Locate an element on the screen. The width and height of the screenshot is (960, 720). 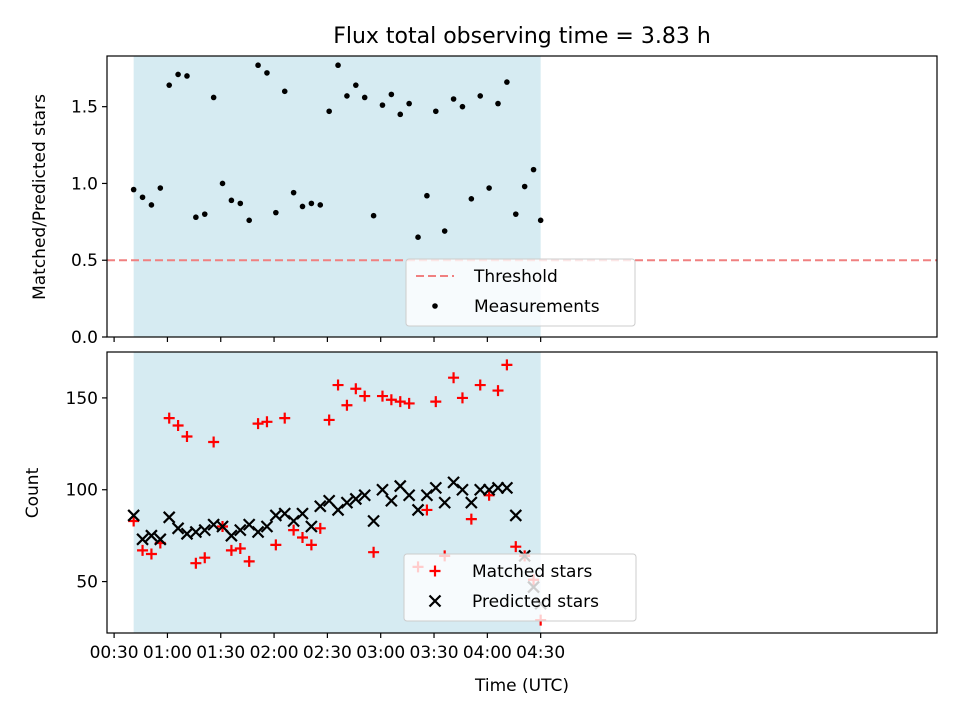
legend-label: Predicted stars is located at coordinates (535, 602).